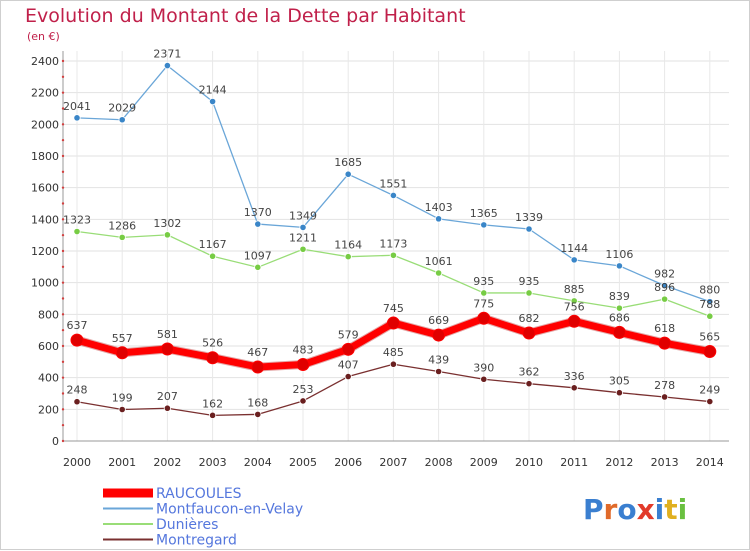 This screenshot has width=750, height=551. I want to click on x-tick-label: 2009, so click(484, 462).